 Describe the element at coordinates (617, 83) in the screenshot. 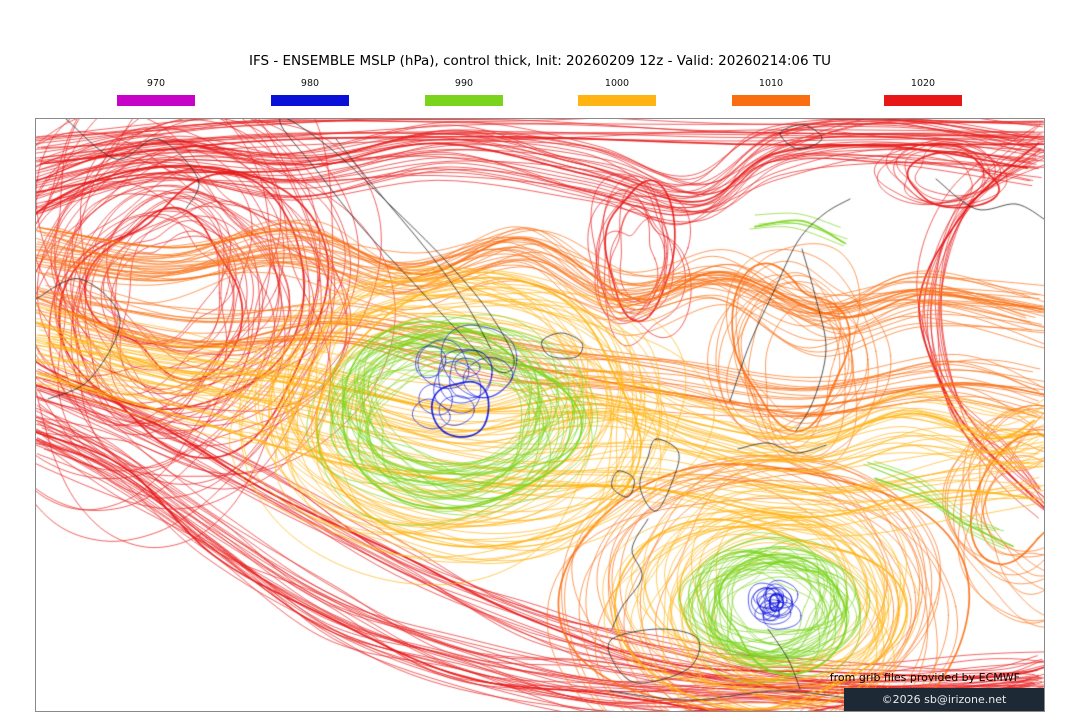

I see `legend-label-1000: 1000` at that location.